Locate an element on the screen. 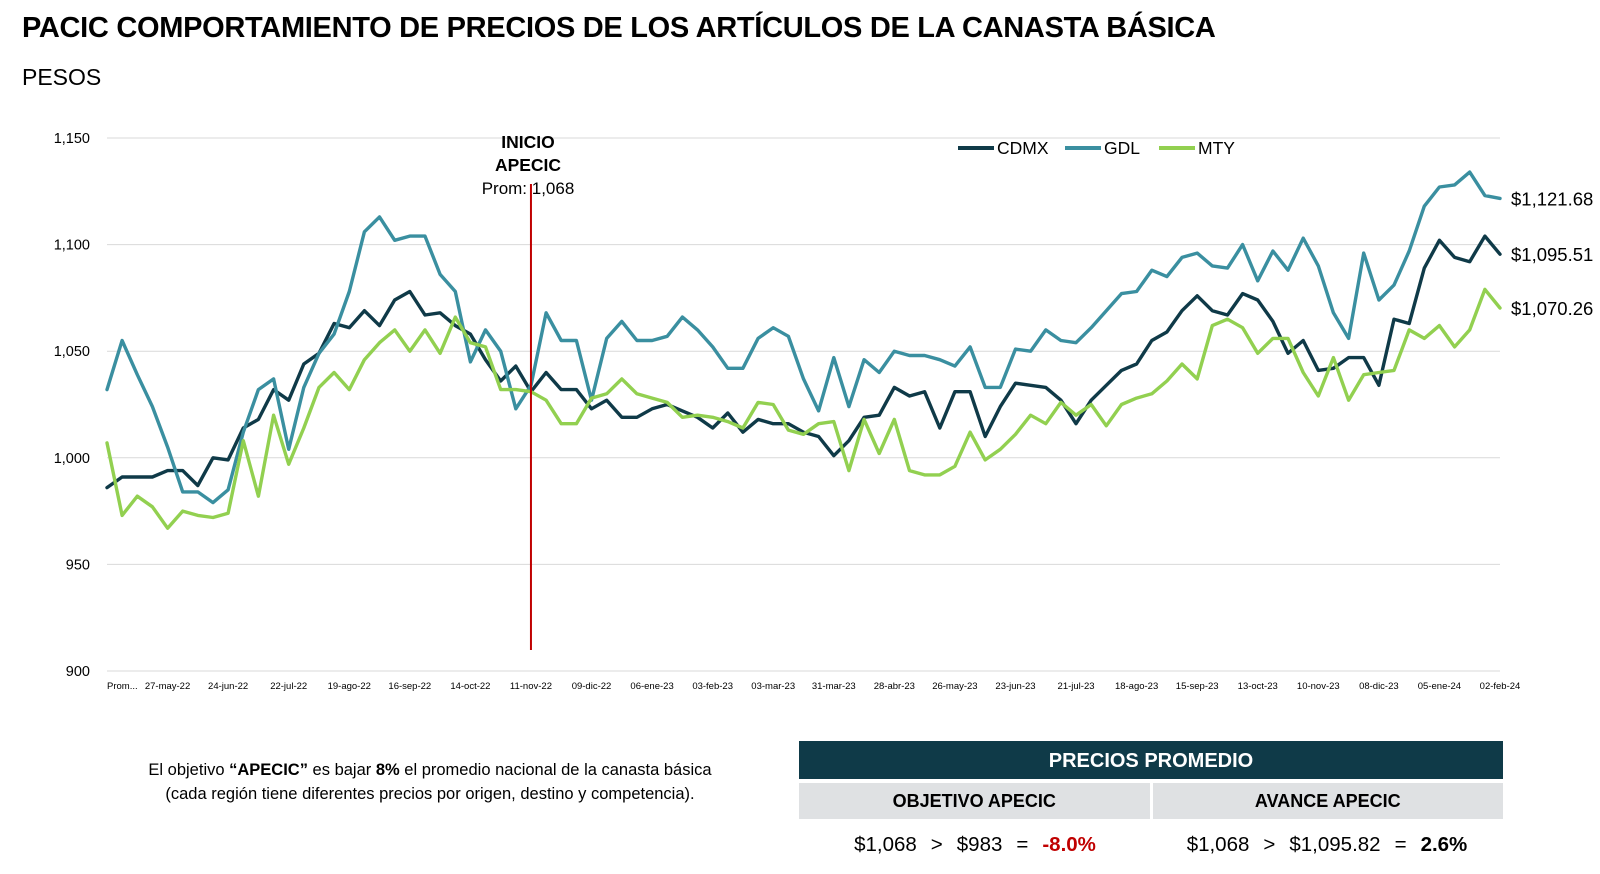 The image size is (1600, 874). x-tick-label: 14-oct-22 is located at coordinates (470, 686).